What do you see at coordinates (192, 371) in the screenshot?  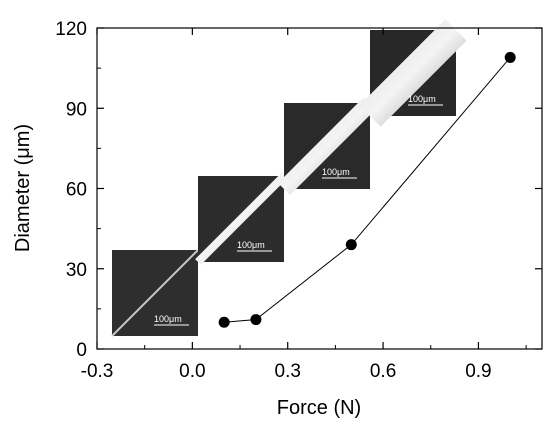 I see `x-tick-label: 0.0` at bounding box center [192, 371].